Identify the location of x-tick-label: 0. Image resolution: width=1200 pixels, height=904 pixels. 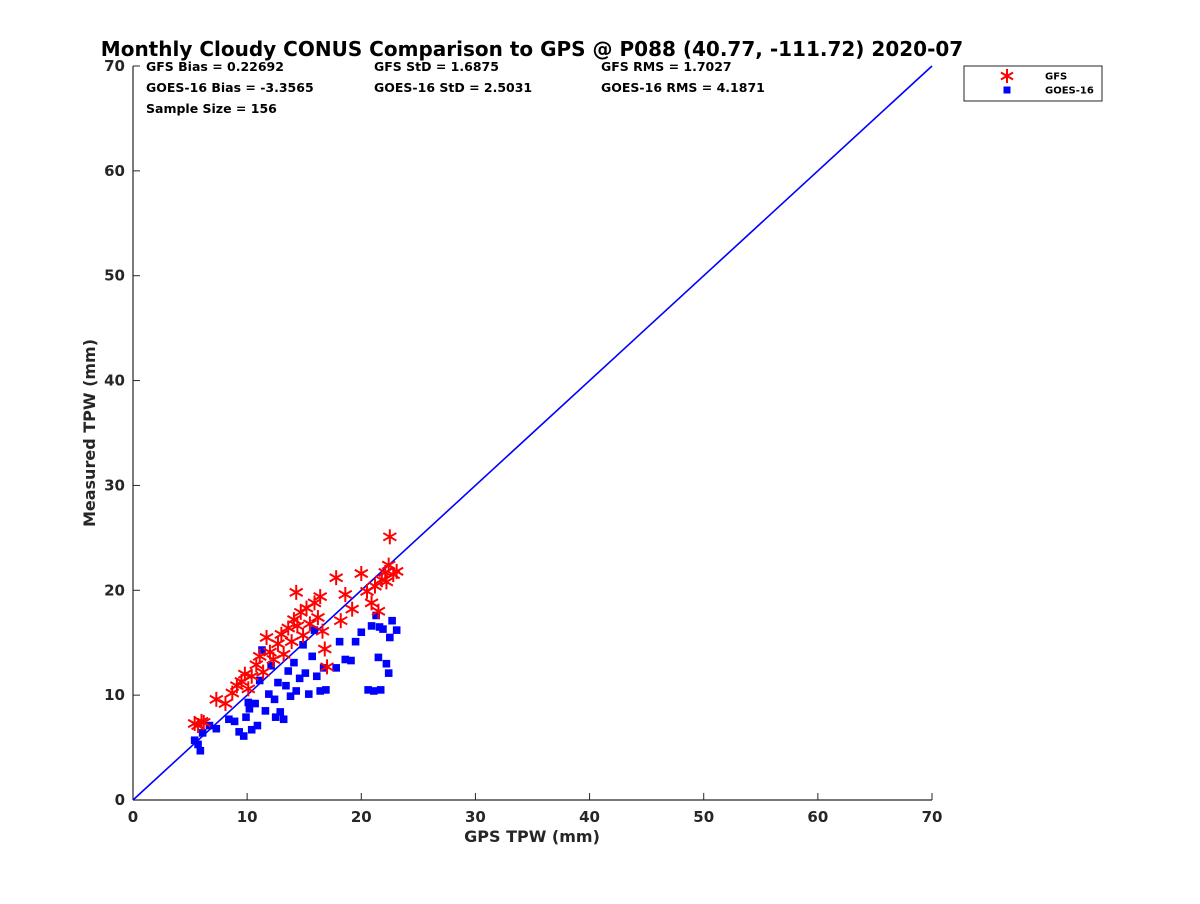
(133, 817).